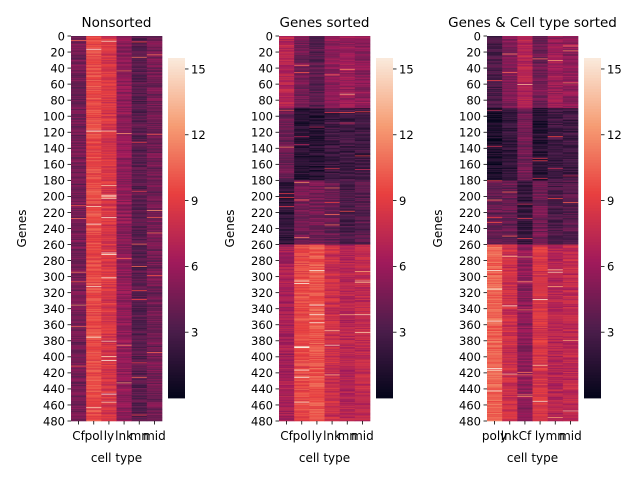 The height and width of the screenshot is (480, 640). I want to click on y-tick-label: 80, so click(57, 100).